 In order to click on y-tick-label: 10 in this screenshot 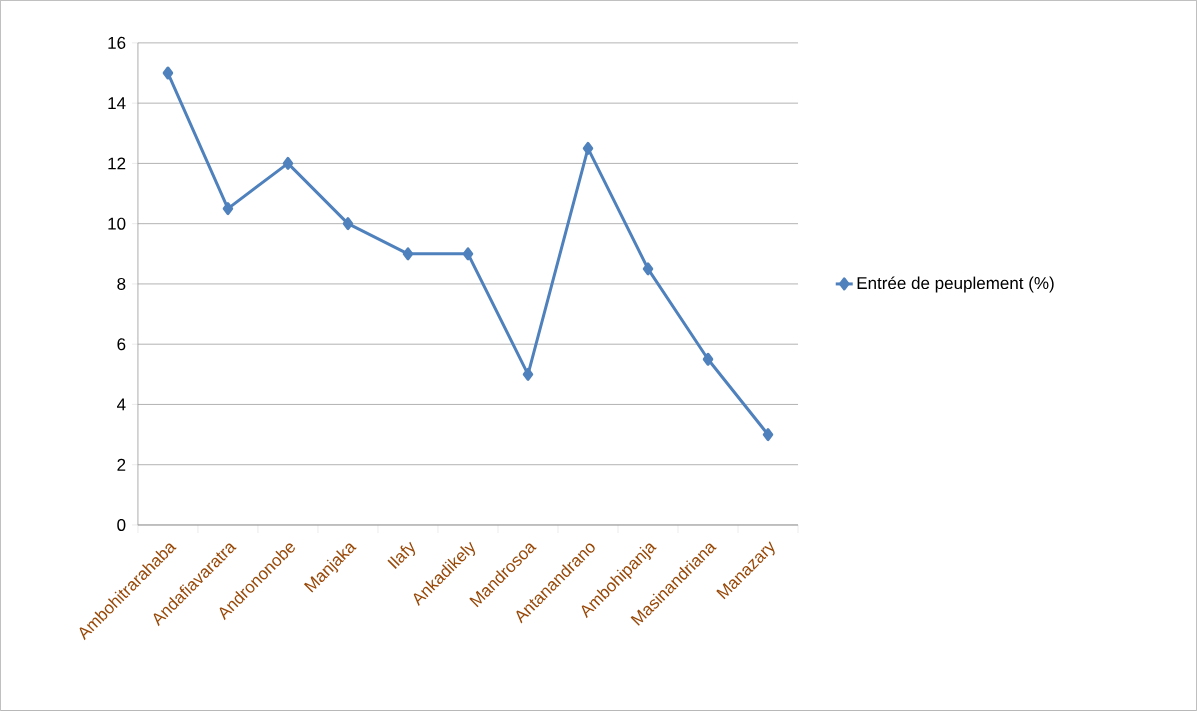, I will do `click(117, 223)`.